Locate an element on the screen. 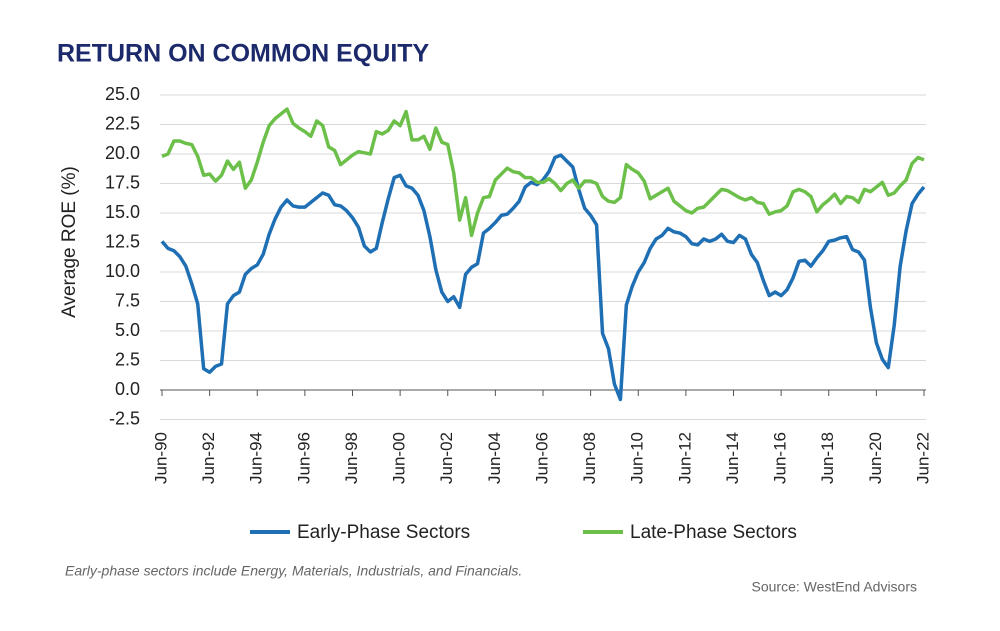 This screenshot has height=631, width=1000. y-tick-label: 7.5 is located at coordinates (127, 300).